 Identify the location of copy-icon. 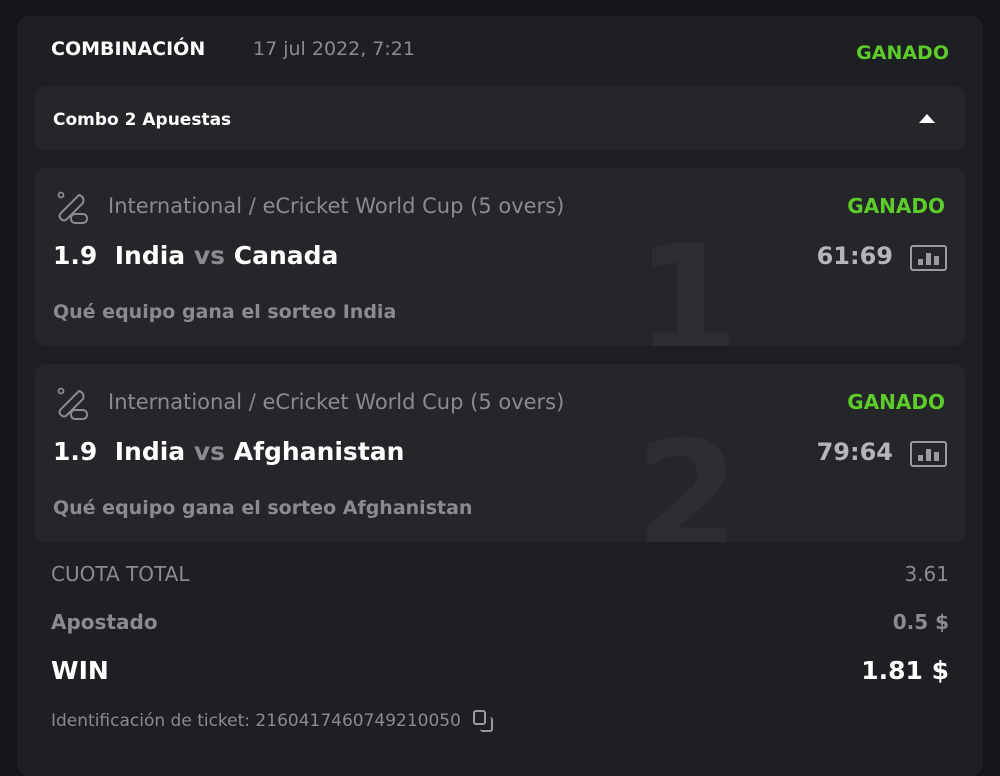
(482, 721).